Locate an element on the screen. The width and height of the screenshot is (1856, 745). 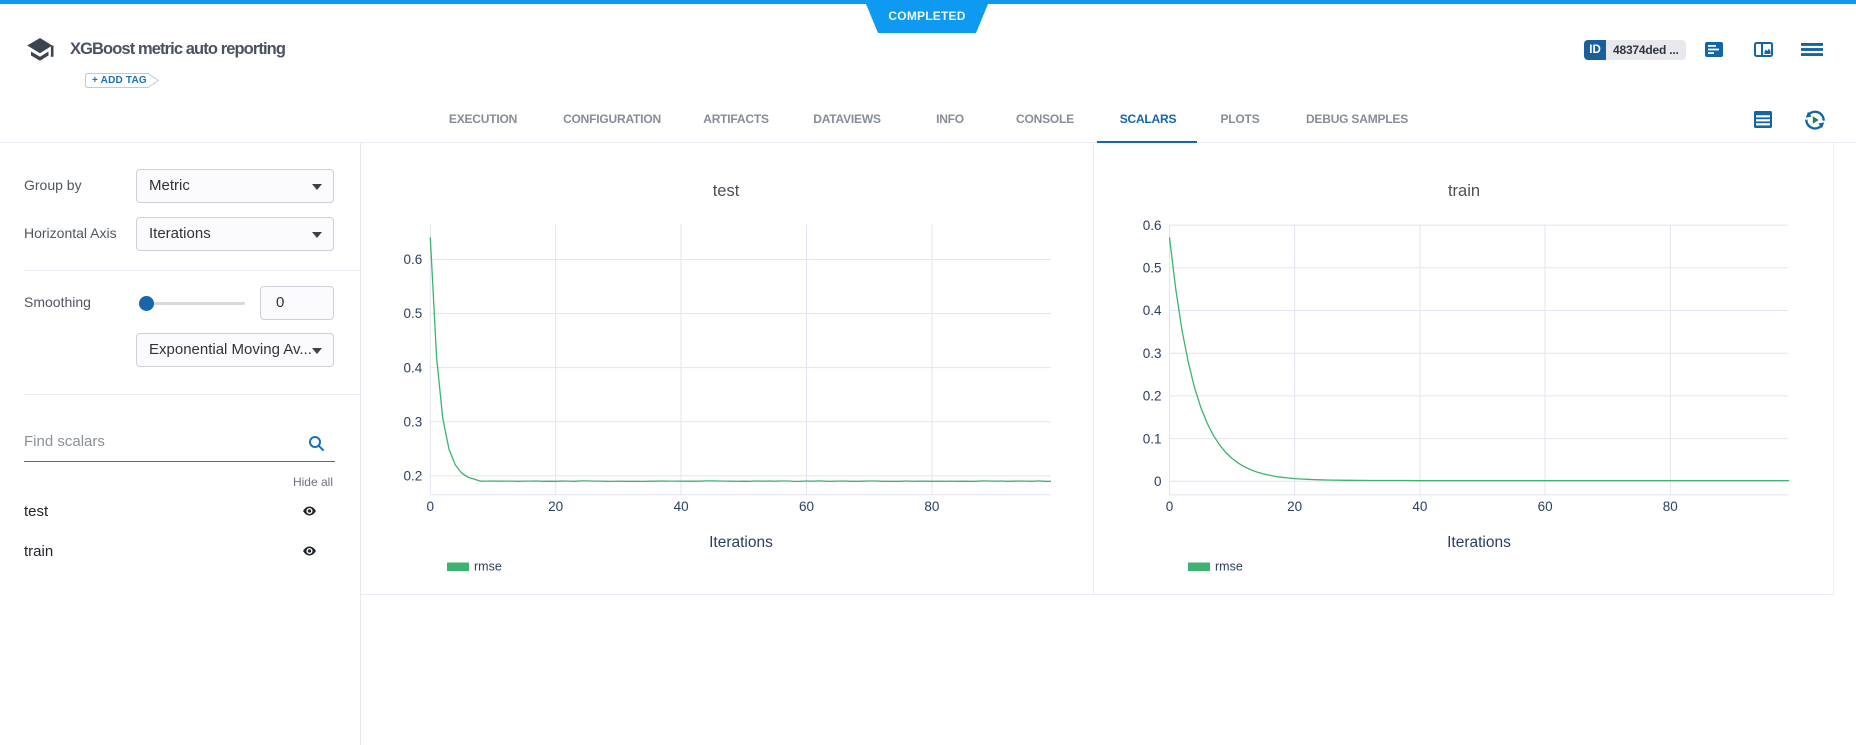
svg-text: train is located at coordinates (1464, 191).